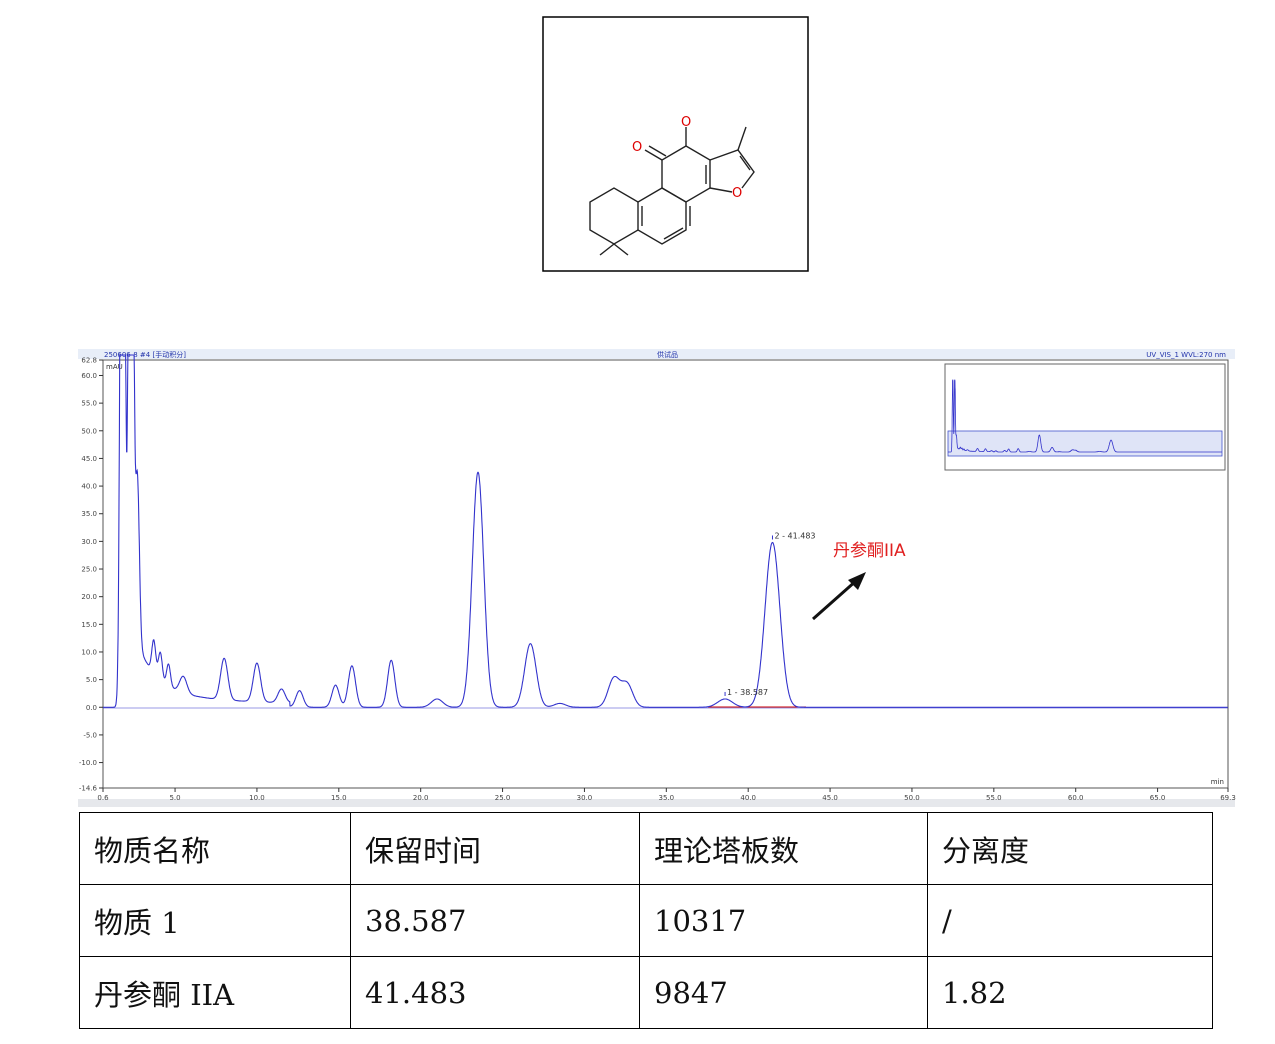 This screenshot has height=1044, width=1275. What do you see at coordinates (794, 535) in the screenshot?
I see `peak-label: 2 - 41.483` at bounding box center [794, 535].